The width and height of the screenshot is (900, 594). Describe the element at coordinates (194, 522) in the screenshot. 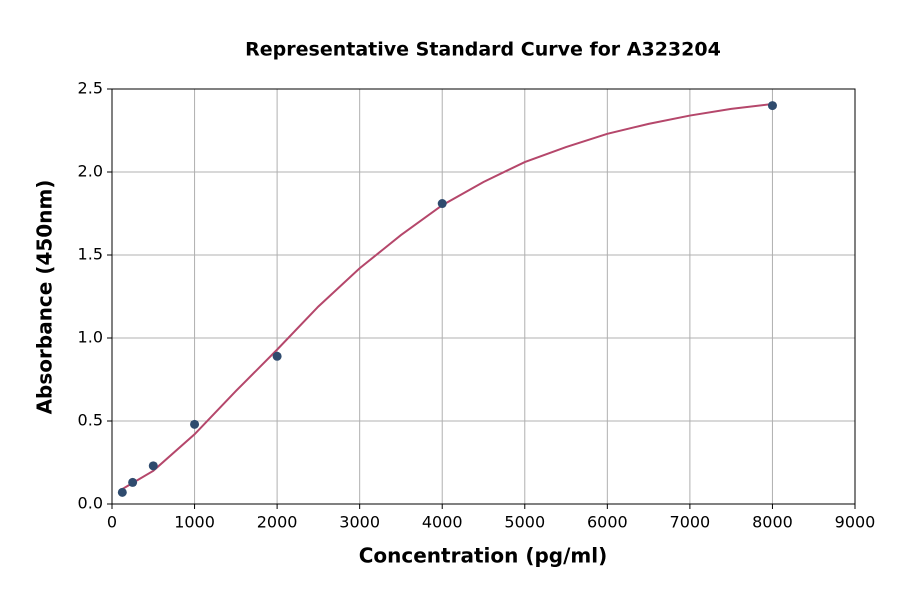

I see `x-tick-label: 1000` at that location.